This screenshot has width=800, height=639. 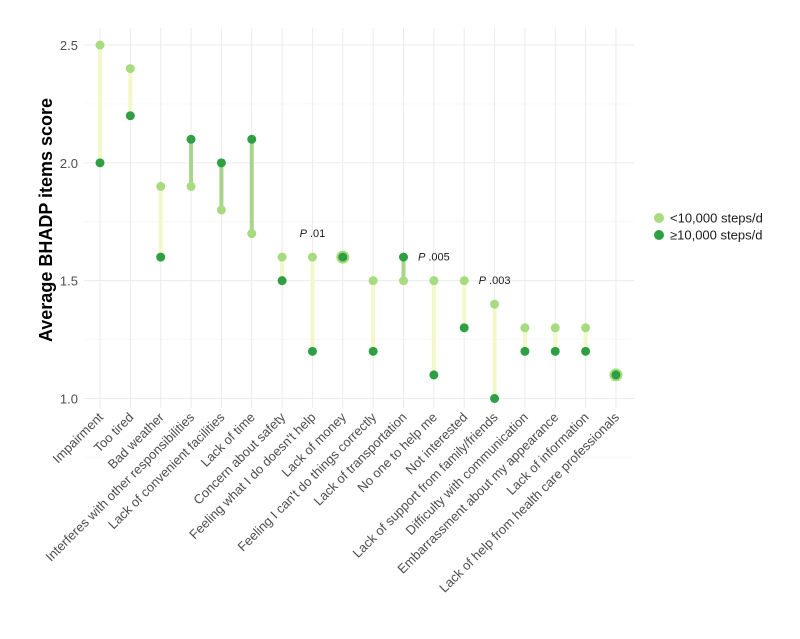 What do you see at coordinates (69, 222) in the screenshot?
I see `y-axis-ticks: 1.0 1.5 2.0 2.5` at bounding box center [69, 222].